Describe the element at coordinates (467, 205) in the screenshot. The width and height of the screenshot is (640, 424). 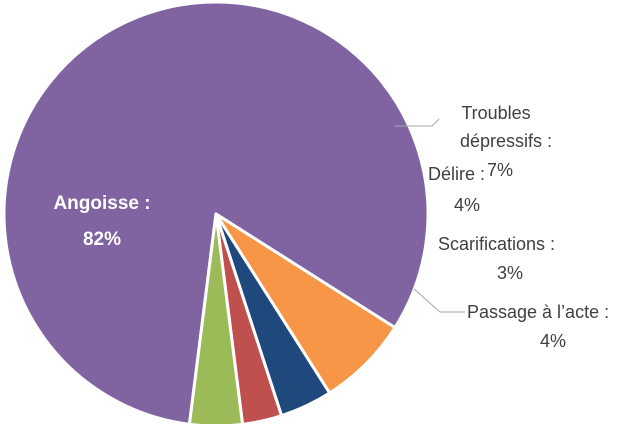
I see `label-delire-value: 4%` at that location.